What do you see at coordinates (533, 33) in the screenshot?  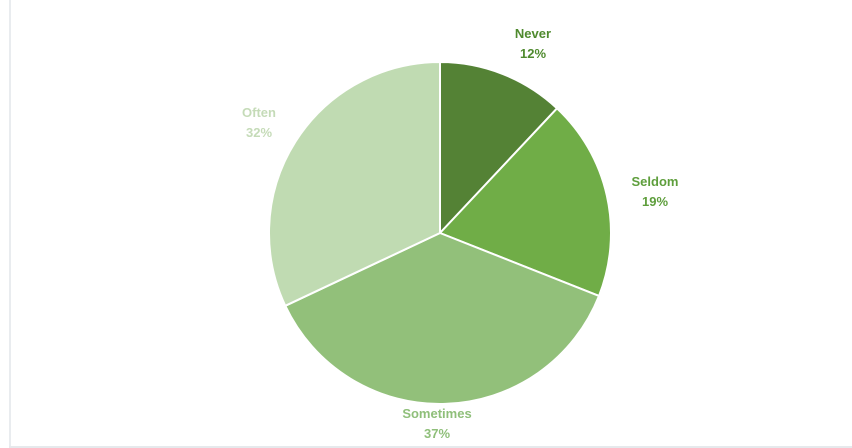 I see `data-label-category-never: Never` at bounding box center [533, 33].